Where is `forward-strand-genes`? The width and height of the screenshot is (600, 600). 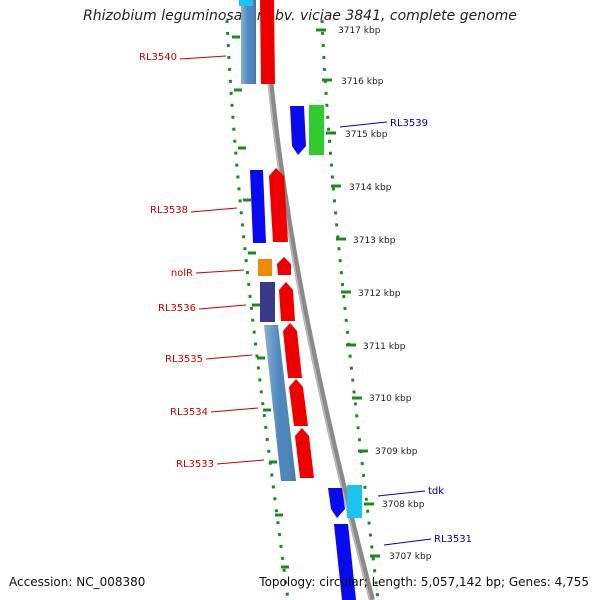
forward-strand-genes is located at coordinates (326, 352).